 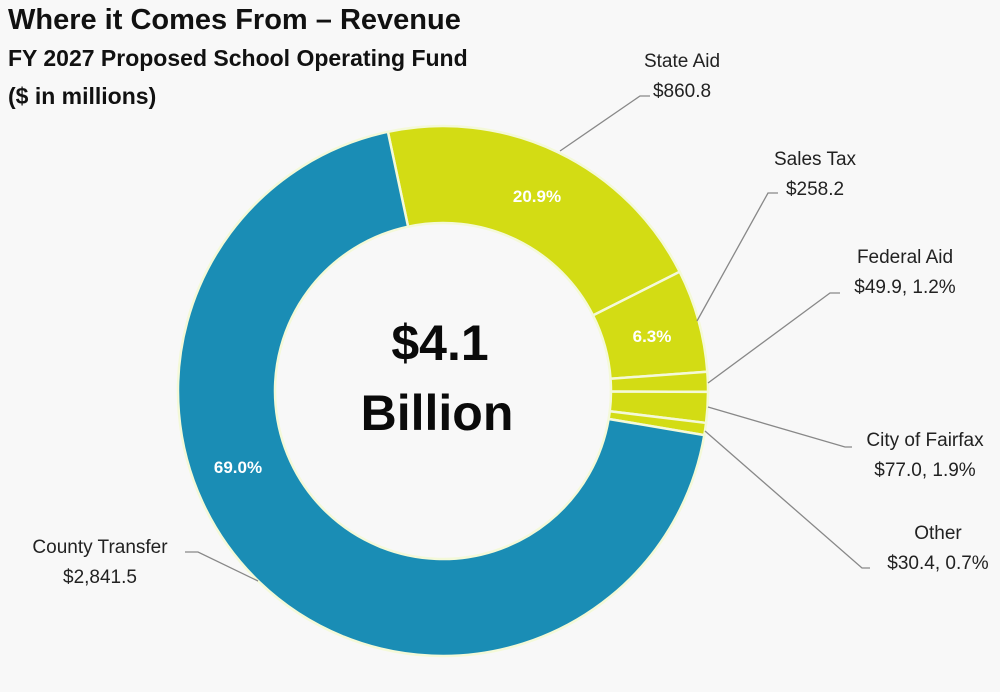 I want to click on callout-value: $860.8, so click(x=682, y=91).